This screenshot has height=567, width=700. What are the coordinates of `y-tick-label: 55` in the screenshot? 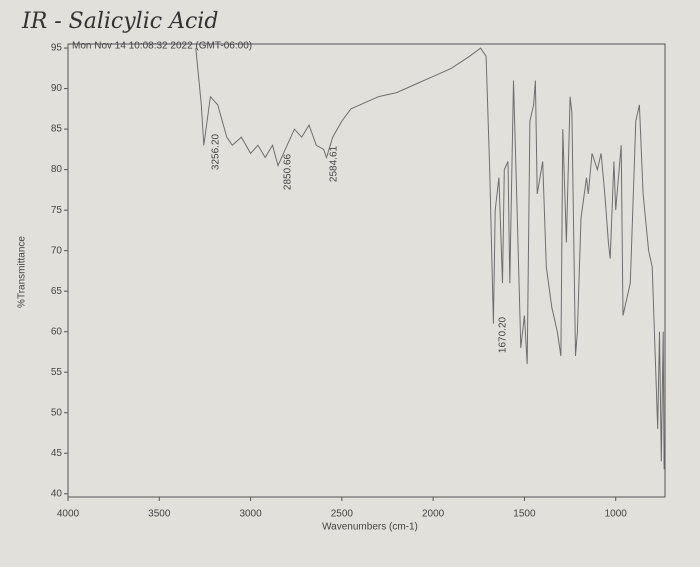 It's located at (57, 372).